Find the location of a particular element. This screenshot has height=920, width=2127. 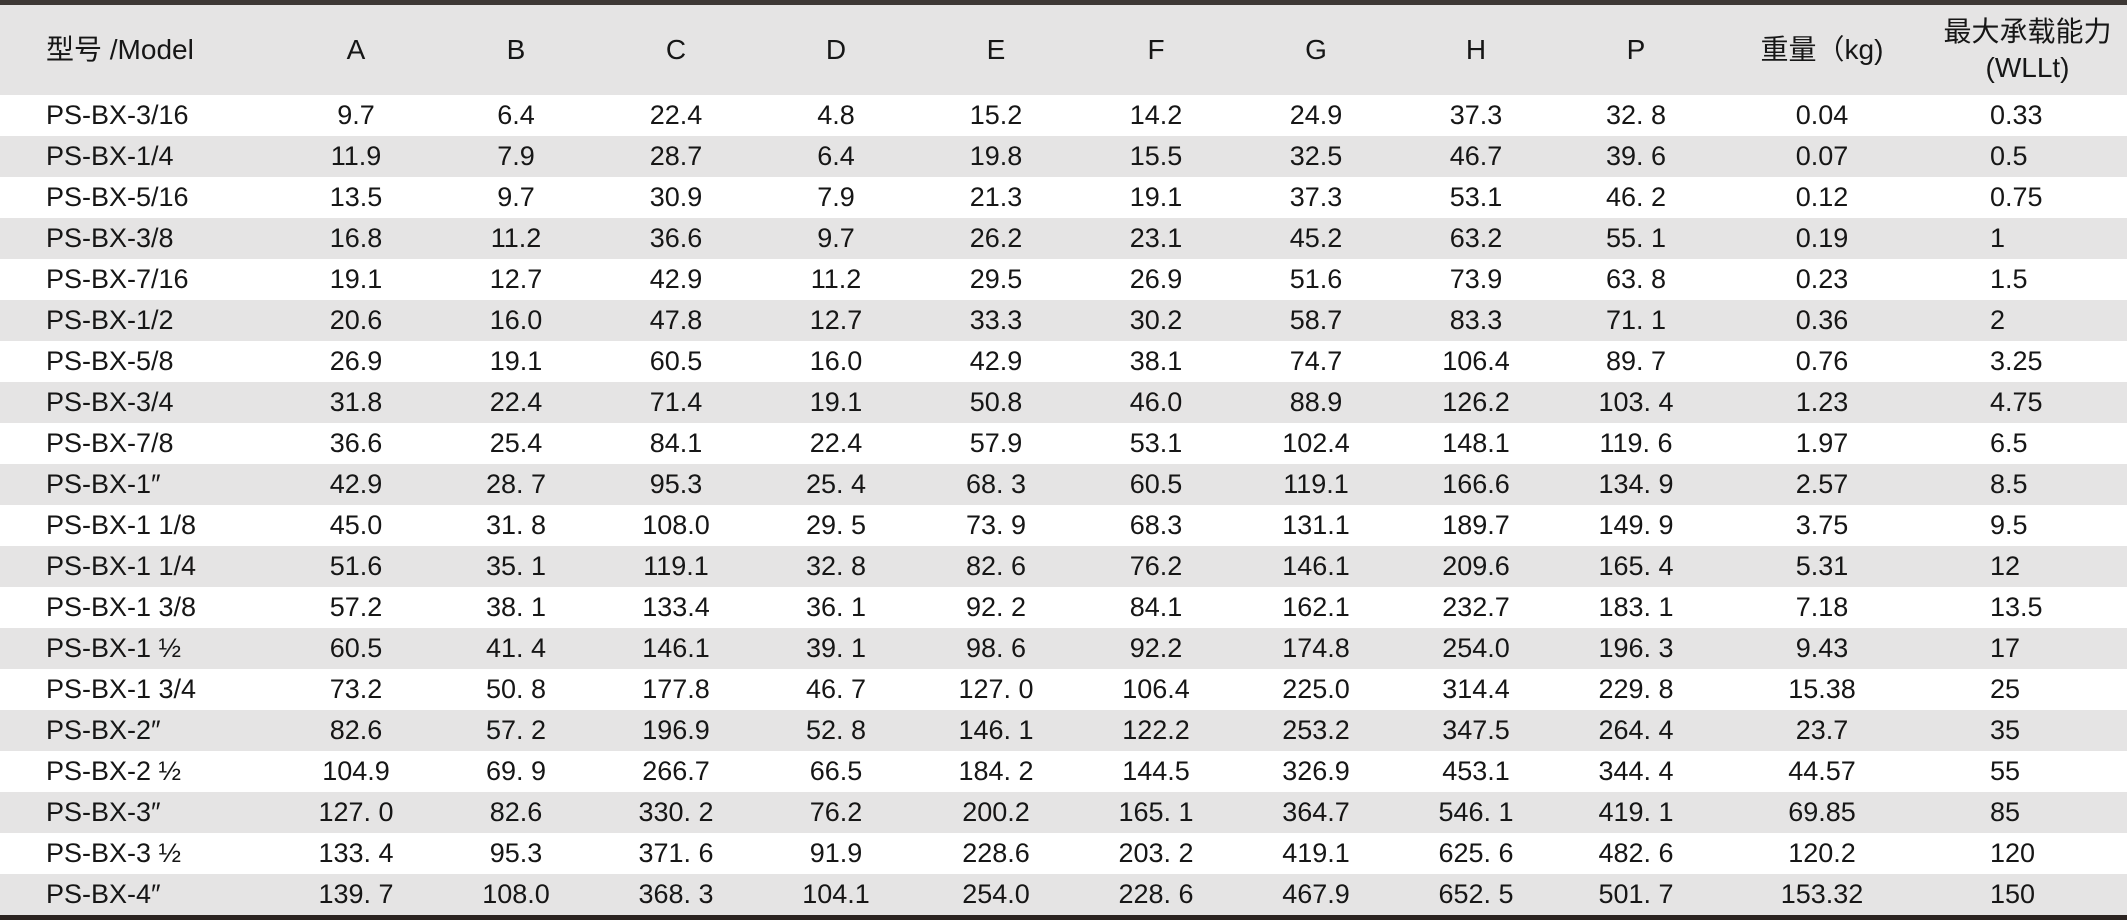

cell-E: 127. 0 is located at coordinates (996, 689).